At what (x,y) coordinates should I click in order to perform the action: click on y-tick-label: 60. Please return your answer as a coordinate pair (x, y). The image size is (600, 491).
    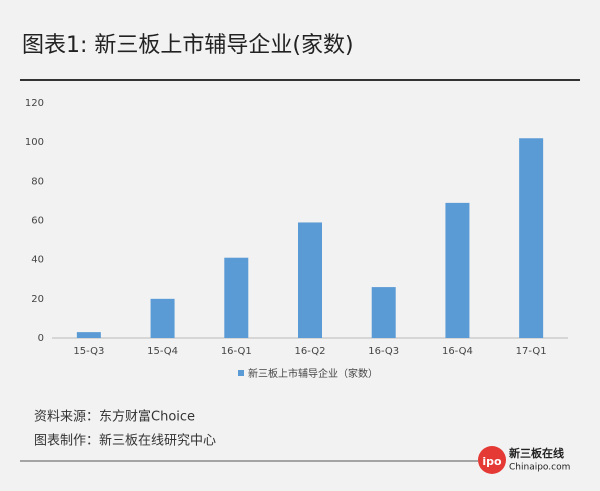
    Looking at the image, I should click on (37, 221).